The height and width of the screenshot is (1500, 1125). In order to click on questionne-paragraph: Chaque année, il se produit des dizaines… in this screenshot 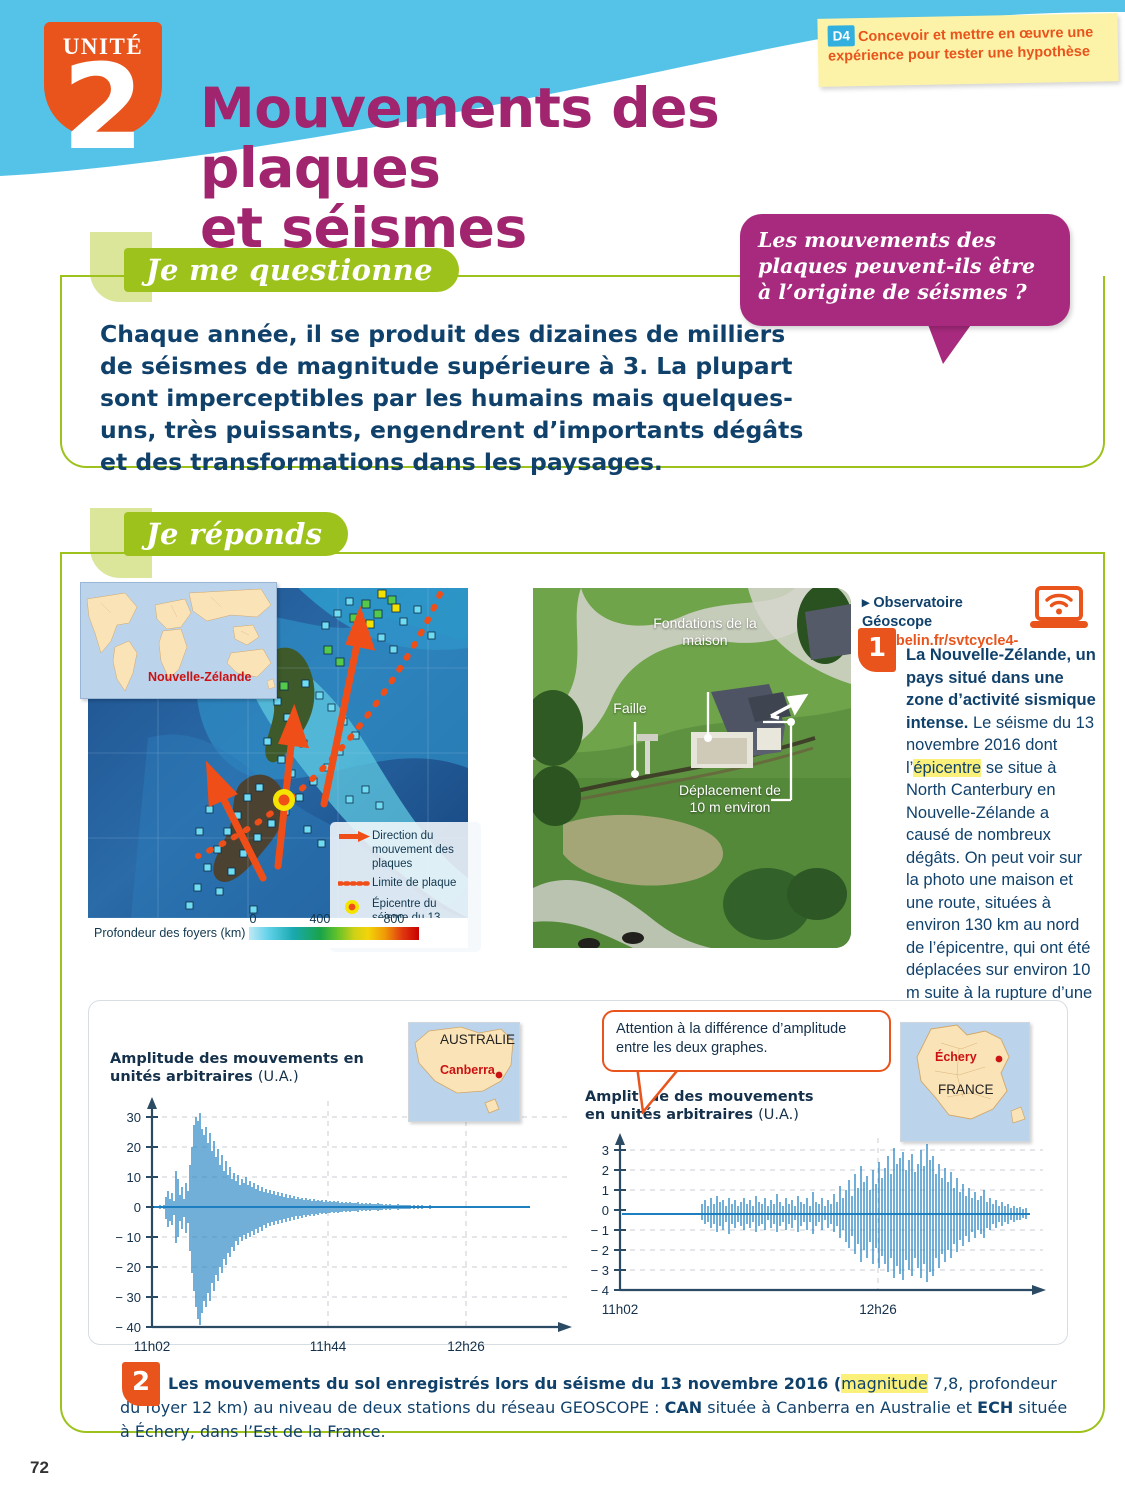, I will do `click(452, 398)`.